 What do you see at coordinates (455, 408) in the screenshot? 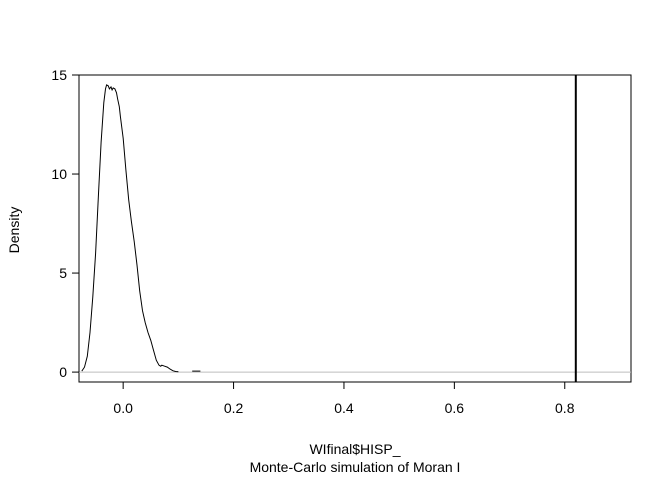
I see `x-tick-label: 0.6` at bounding box center [455, 408].